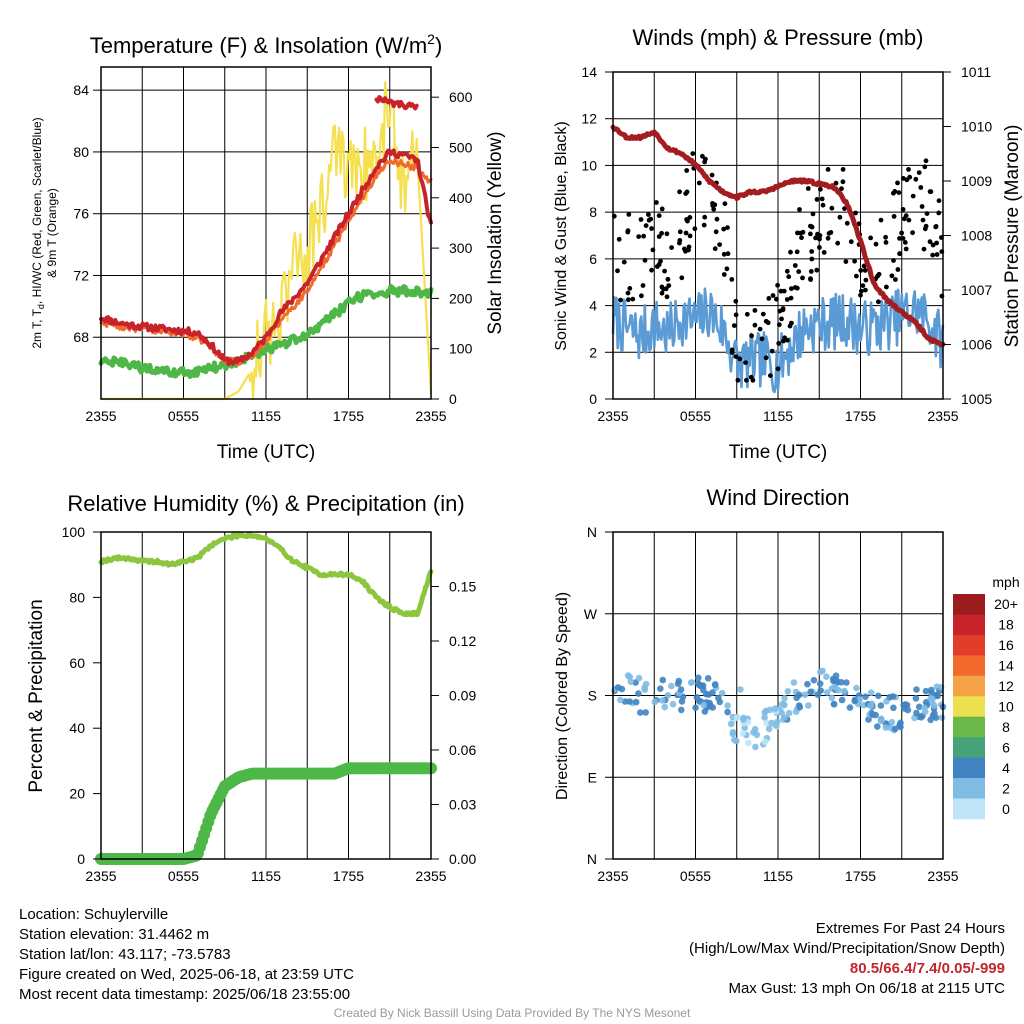  What do you see at coordinates (589, 165) in the screenshot?
I see `y-tick-label: 10` at bounding box center [589, 165].